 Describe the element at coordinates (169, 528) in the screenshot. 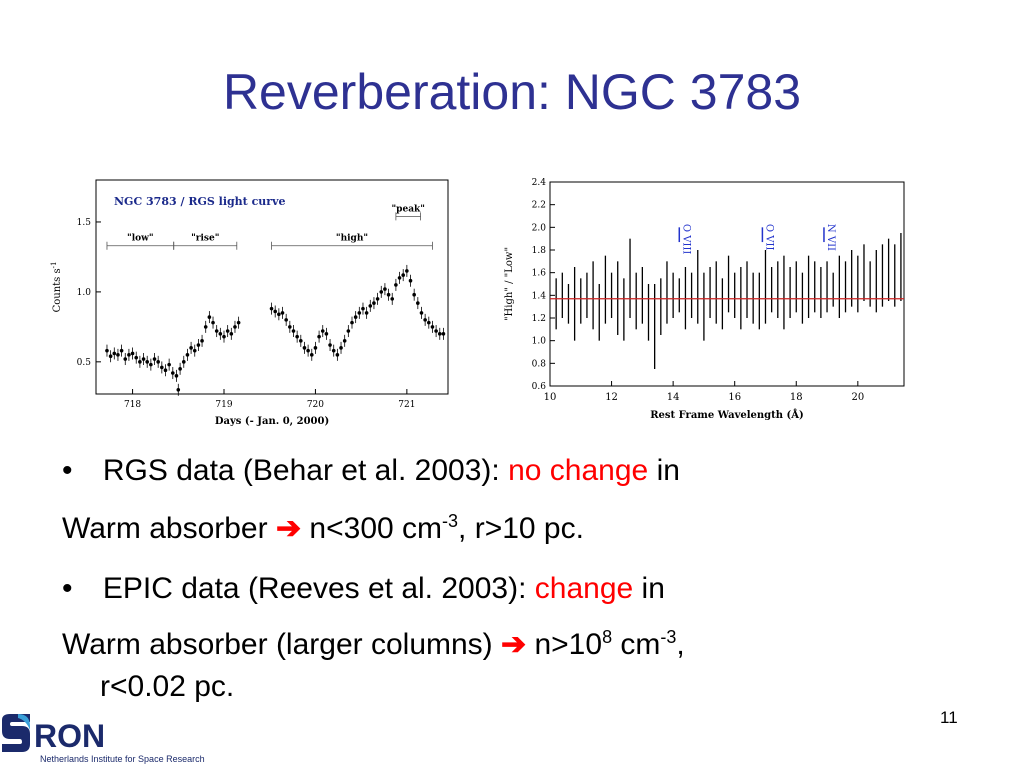

I see `line-2-text: Warm absorber` at that location.